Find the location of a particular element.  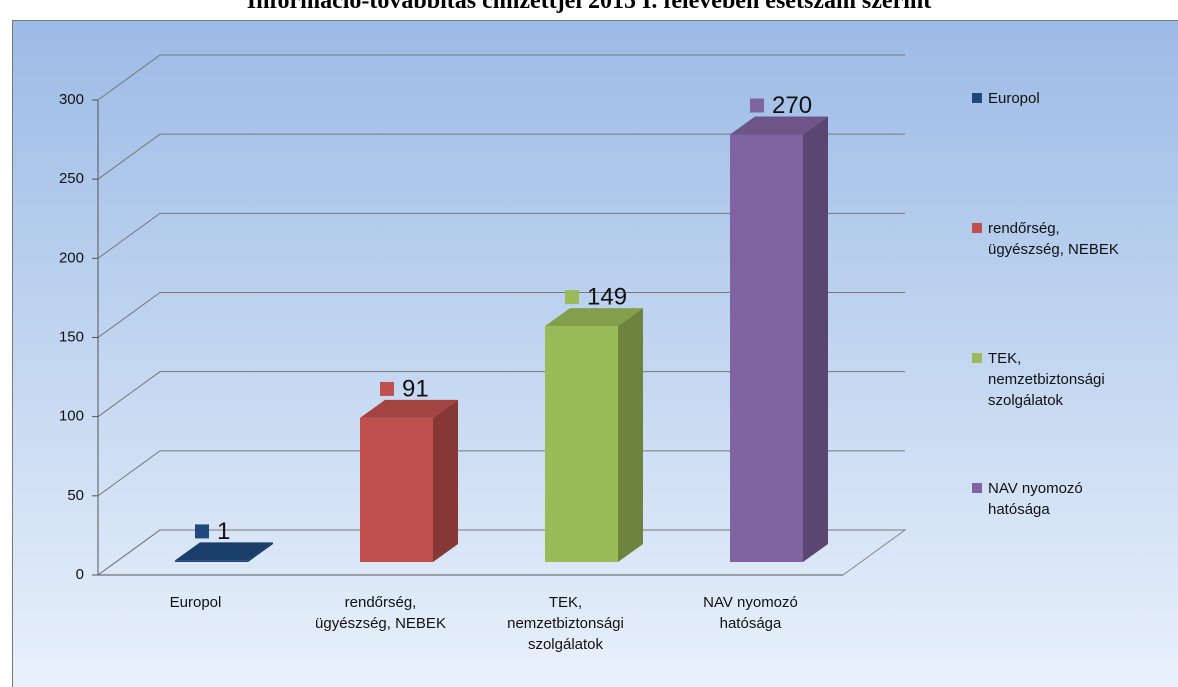

legend-label: rendőrség, ügyészség, NEBEK is located at coordinates (1053, 239).